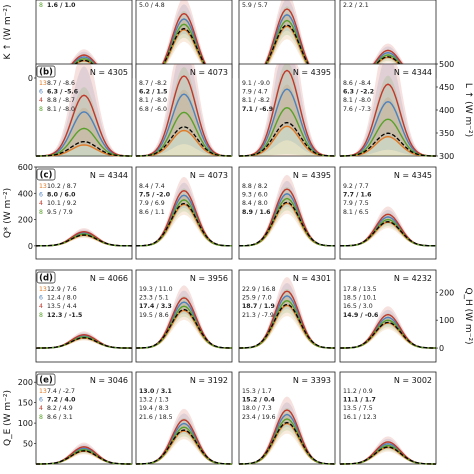 The height and width of the screenshot is (474, 474). What do you see at coordinates (255, 195) in the screenshot?
I see `stat-text: 9.3 / 6.0` at bounding box center [255, 195].